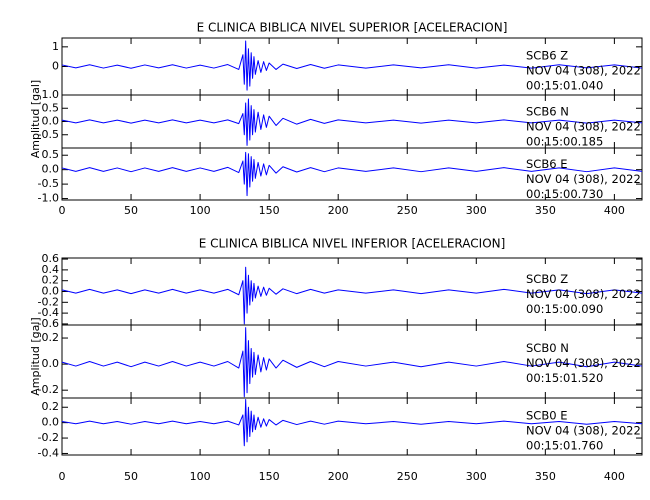 The height and width of the screenshot is (500, 650). Describe the element at coordinates (547, 56) in the screenshot. I see `trace-annotation: SCB6 Z` at that location.